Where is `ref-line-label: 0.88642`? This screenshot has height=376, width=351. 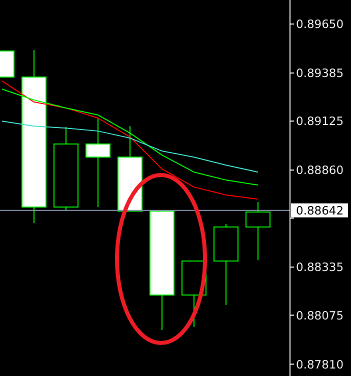
ref-line-label: 0.88642 is located at coordinates (320, 210).